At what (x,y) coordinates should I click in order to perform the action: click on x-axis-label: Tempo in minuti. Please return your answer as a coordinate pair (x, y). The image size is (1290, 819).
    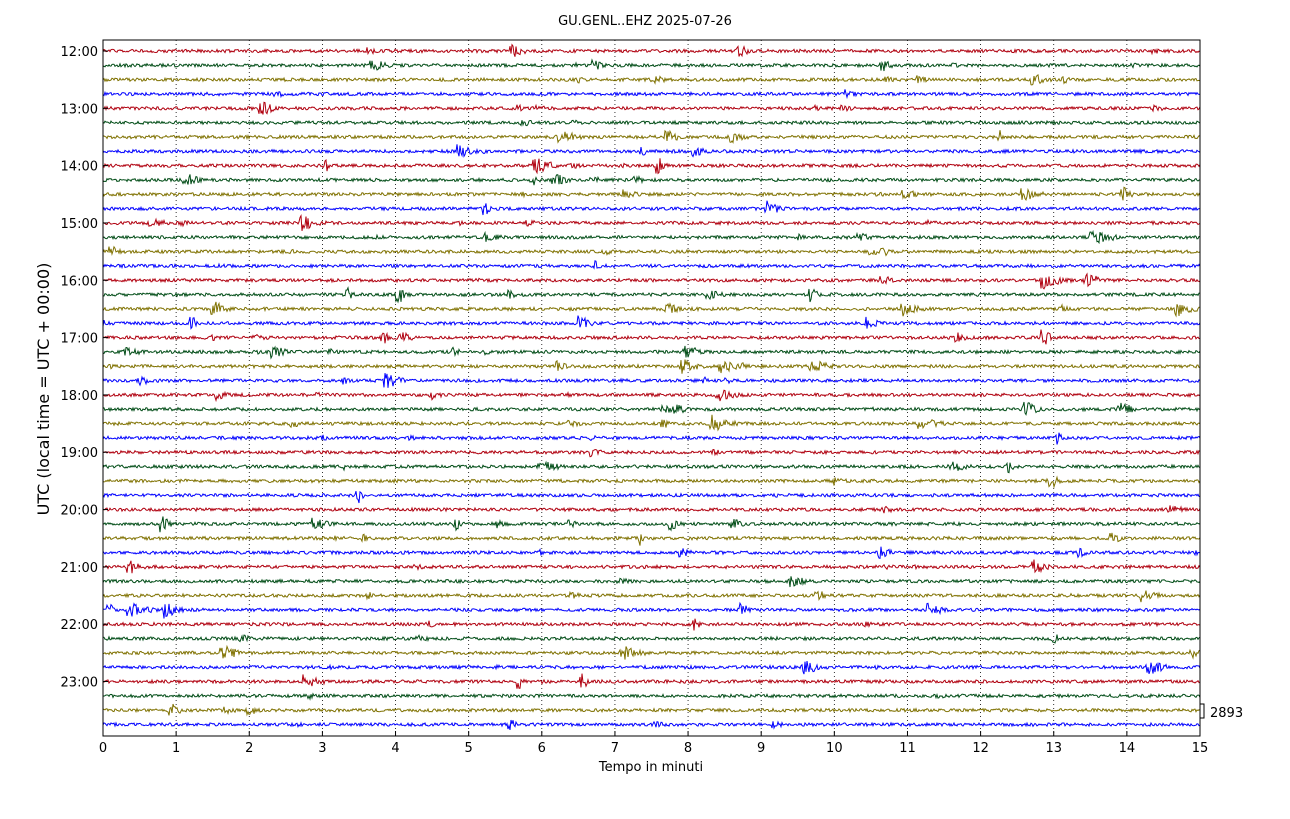
    Looking at the image, I should click on (650, 767).